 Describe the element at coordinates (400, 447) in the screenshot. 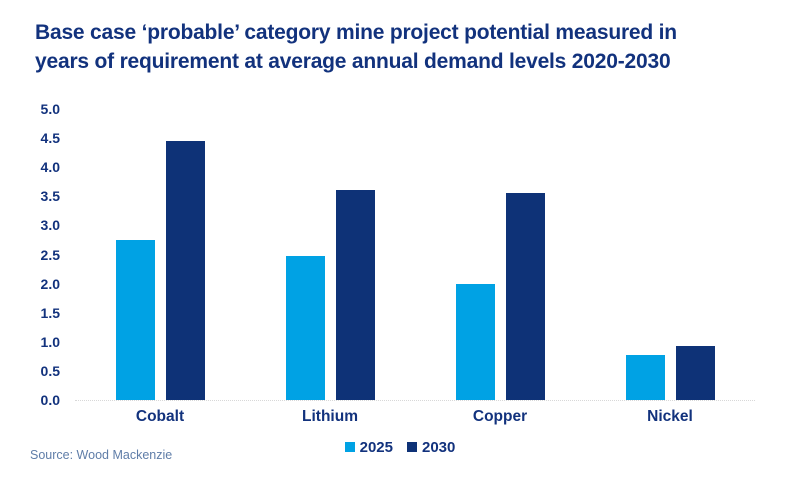

I see `legend: 2025 2030` at that location.